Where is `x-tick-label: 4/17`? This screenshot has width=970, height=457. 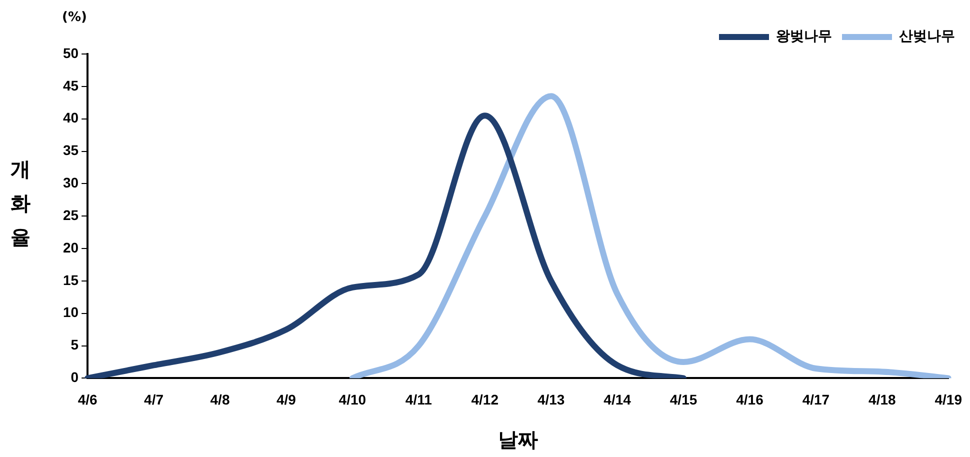 x-tick-label: 4/17 is located at coordinates (816, 399).